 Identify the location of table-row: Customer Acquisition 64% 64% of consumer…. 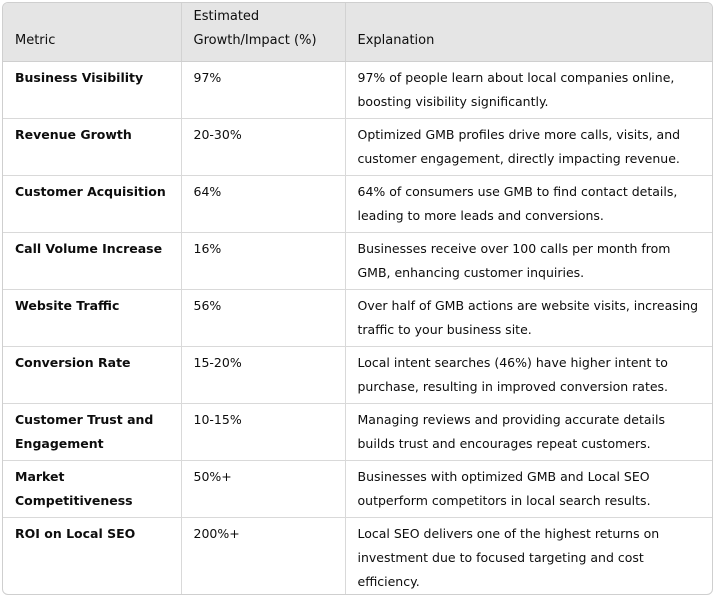
(357, 204).